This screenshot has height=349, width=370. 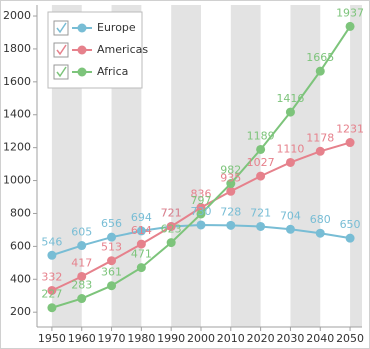 What do you see at coordinates (350, 129) in the screenshot?
I see `data-label: 1231` at bounding box center [350, 129].